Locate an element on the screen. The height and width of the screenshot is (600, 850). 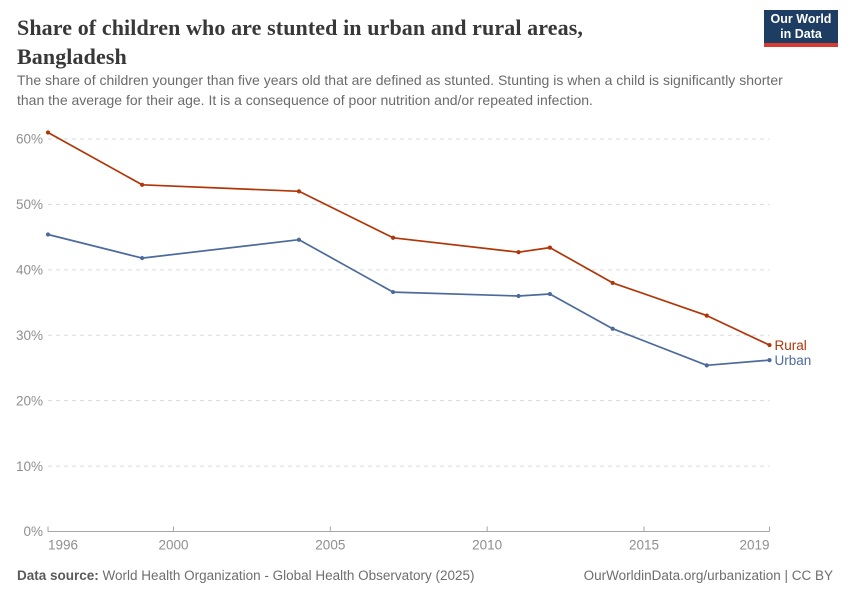
y-tick-label-20: 20% is located at coordinates (29, 400).